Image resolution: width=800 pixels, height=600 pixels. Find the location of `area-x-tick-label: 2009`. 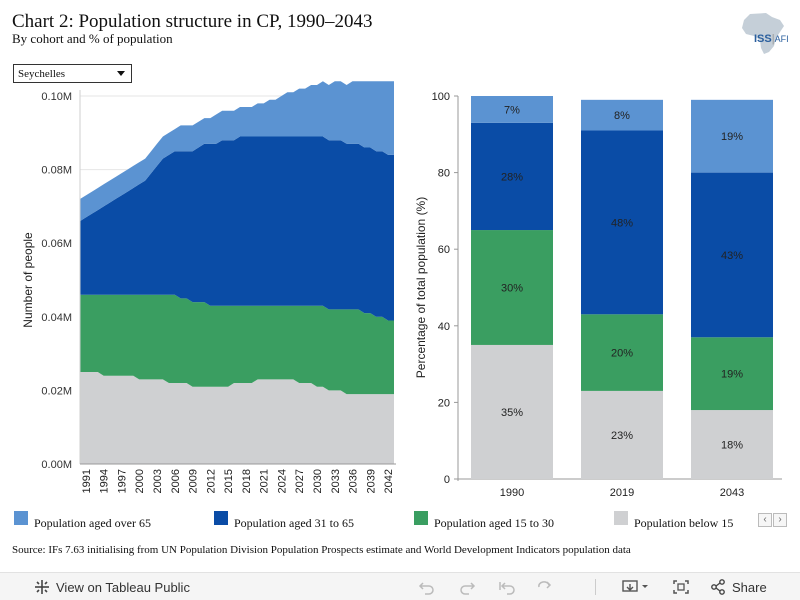

area-x-tick-label: 2009 is located at coordinates (194, 481).